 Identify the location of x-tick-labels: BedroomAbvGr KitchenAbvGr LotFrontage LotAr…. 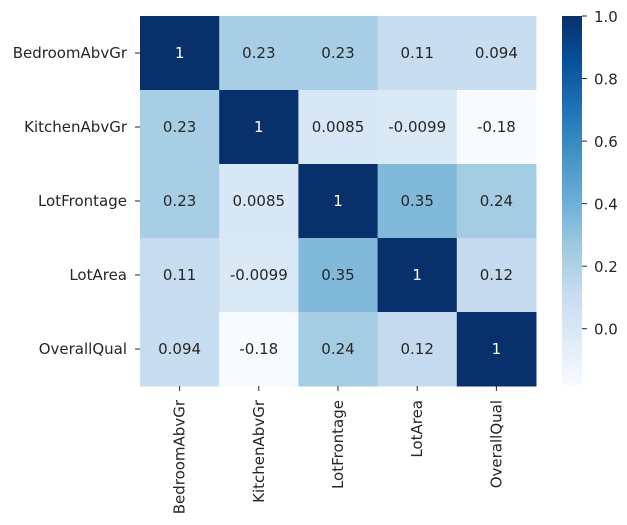
(338, 450).